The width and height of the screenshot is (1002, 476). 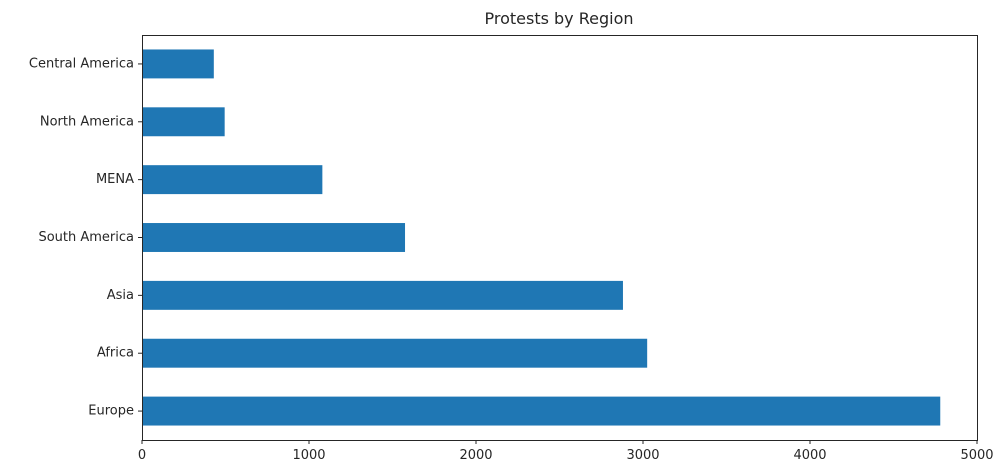 I want to click on y-tick-label: South America, so click(x=86, y=237).